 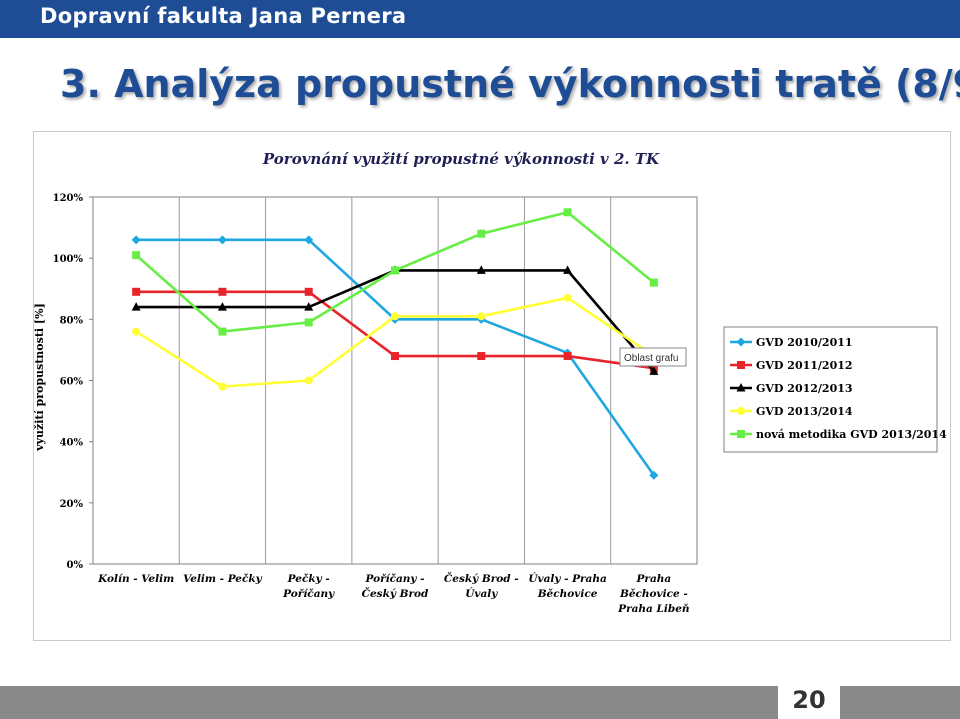 I want to click on y-tick-label: 0%, so click(x=75, y=565).